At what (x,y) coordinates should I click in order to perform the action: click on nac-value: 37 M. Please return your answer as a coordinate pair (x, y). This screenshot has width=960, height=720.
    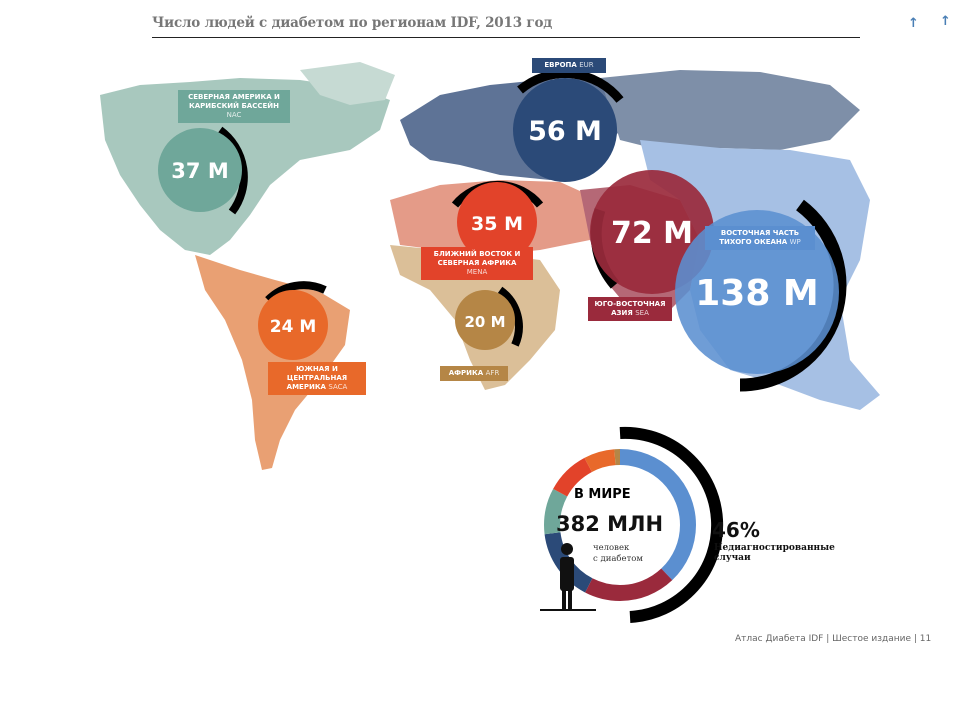
    Looking at the image, I should click on (199, 171).